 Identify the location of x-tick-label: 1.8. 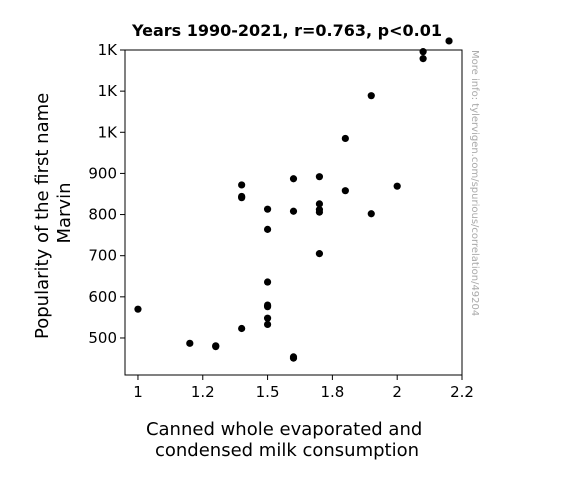
(332, 392).